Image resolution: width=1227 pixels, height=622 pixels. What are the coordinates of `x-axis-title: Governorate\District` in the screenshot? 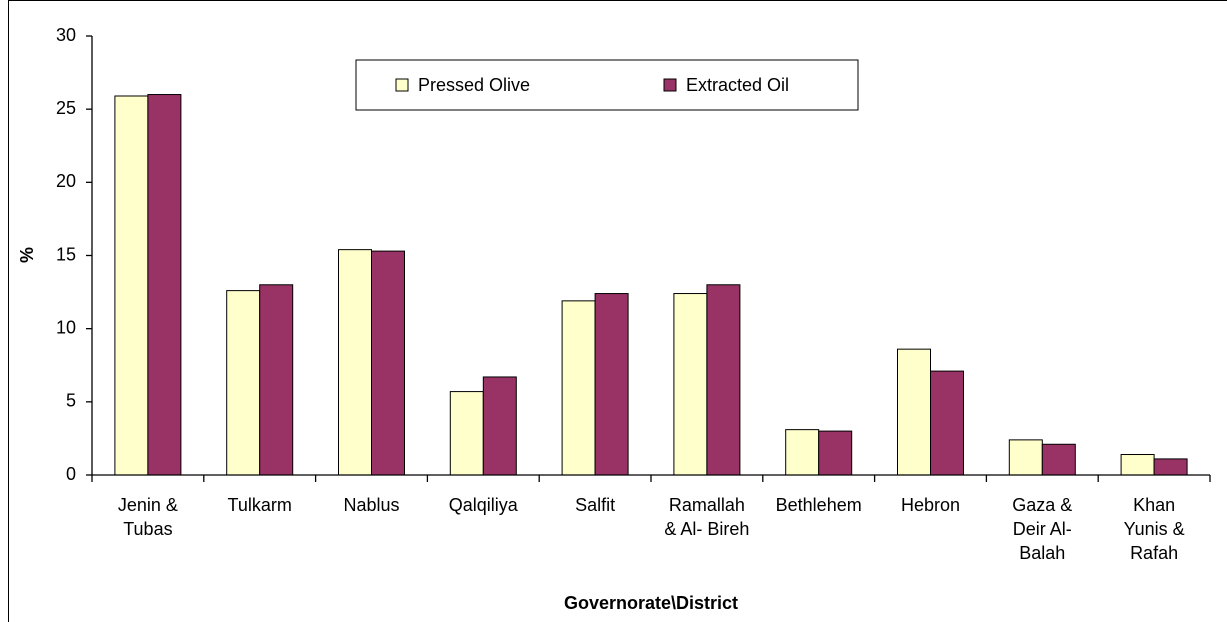 It's located at (651, 603).